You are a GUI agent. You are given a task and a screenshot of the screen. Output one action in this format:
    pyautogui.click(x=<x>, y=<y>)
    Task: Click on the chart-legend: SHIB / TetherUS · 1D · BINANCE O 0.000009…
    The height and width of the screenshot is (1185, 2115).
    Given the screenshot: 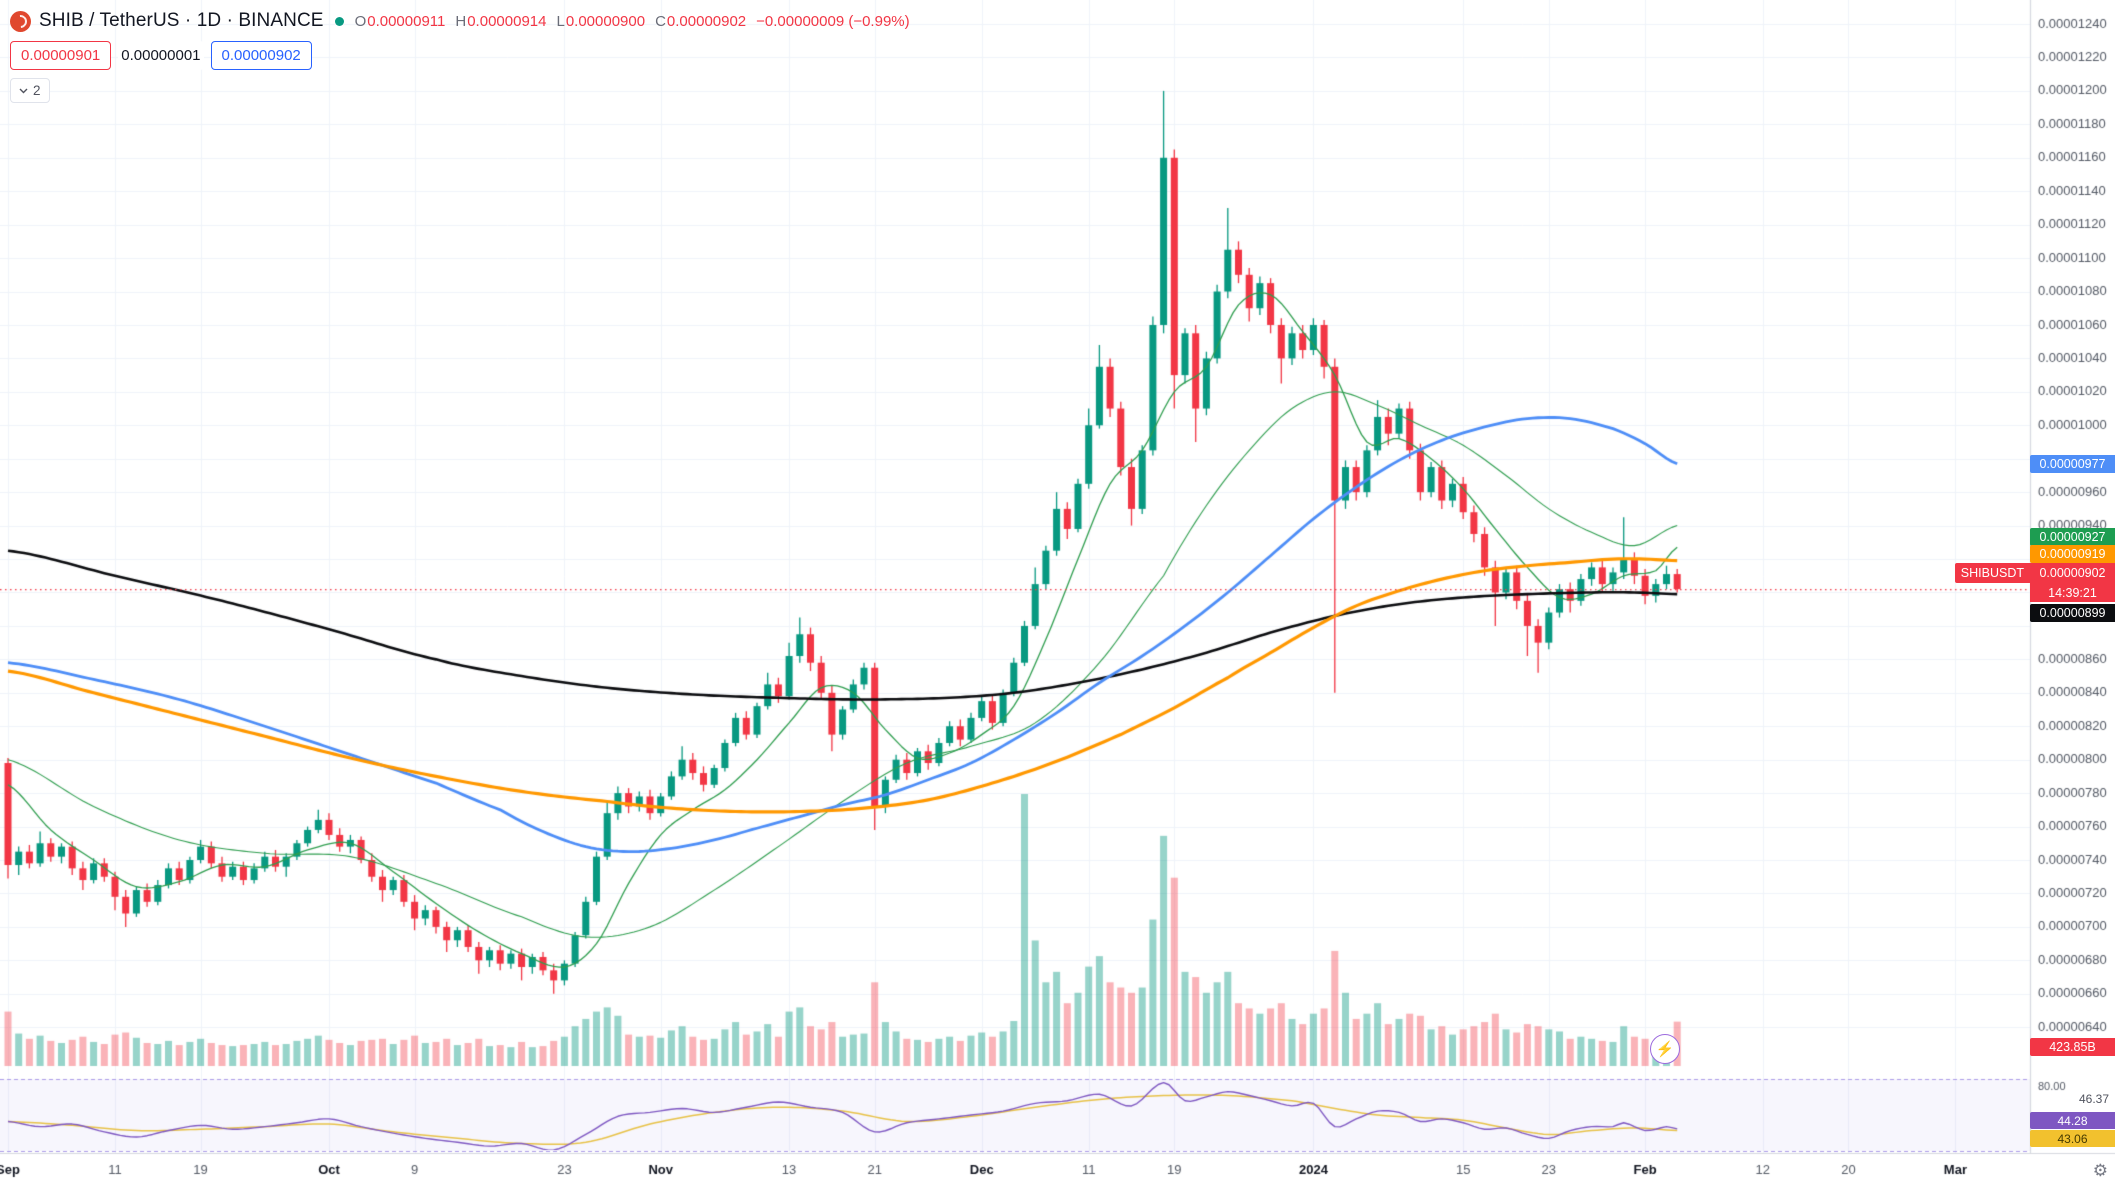 What is the action you would take?
    pyautogui.click(x=460, y=55)
    